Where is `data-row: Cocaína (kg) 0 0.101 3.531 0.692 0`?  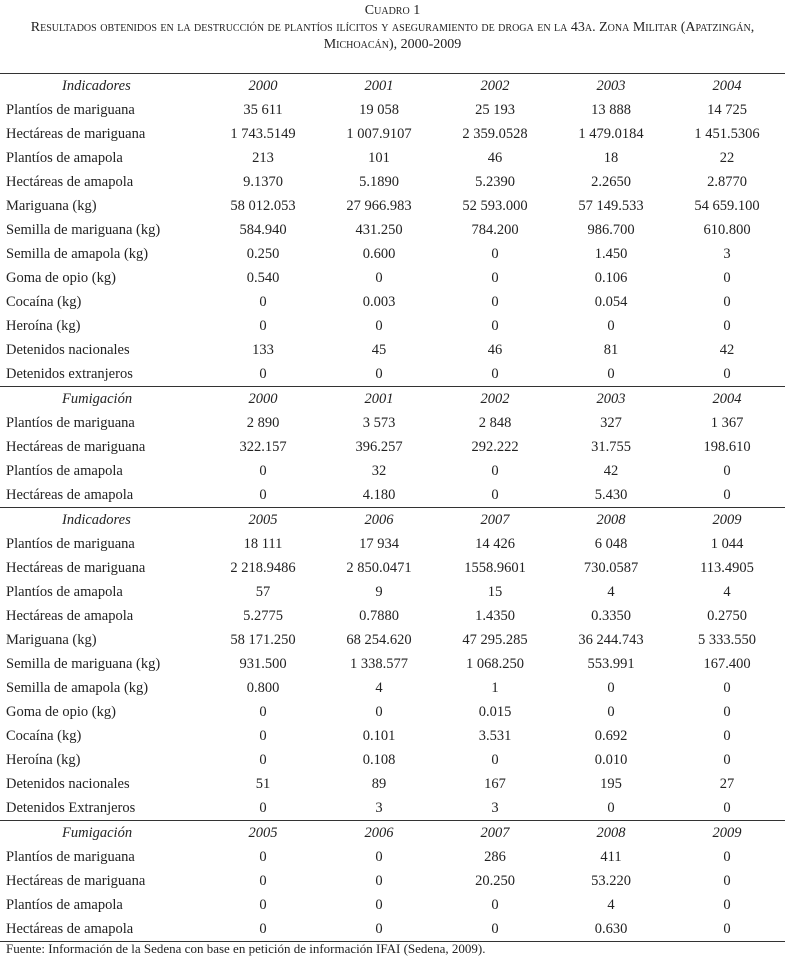
data-row: Cocaína (kg) 0 0.101 3.531 0.692 0 is located at coordinates (392, 736).